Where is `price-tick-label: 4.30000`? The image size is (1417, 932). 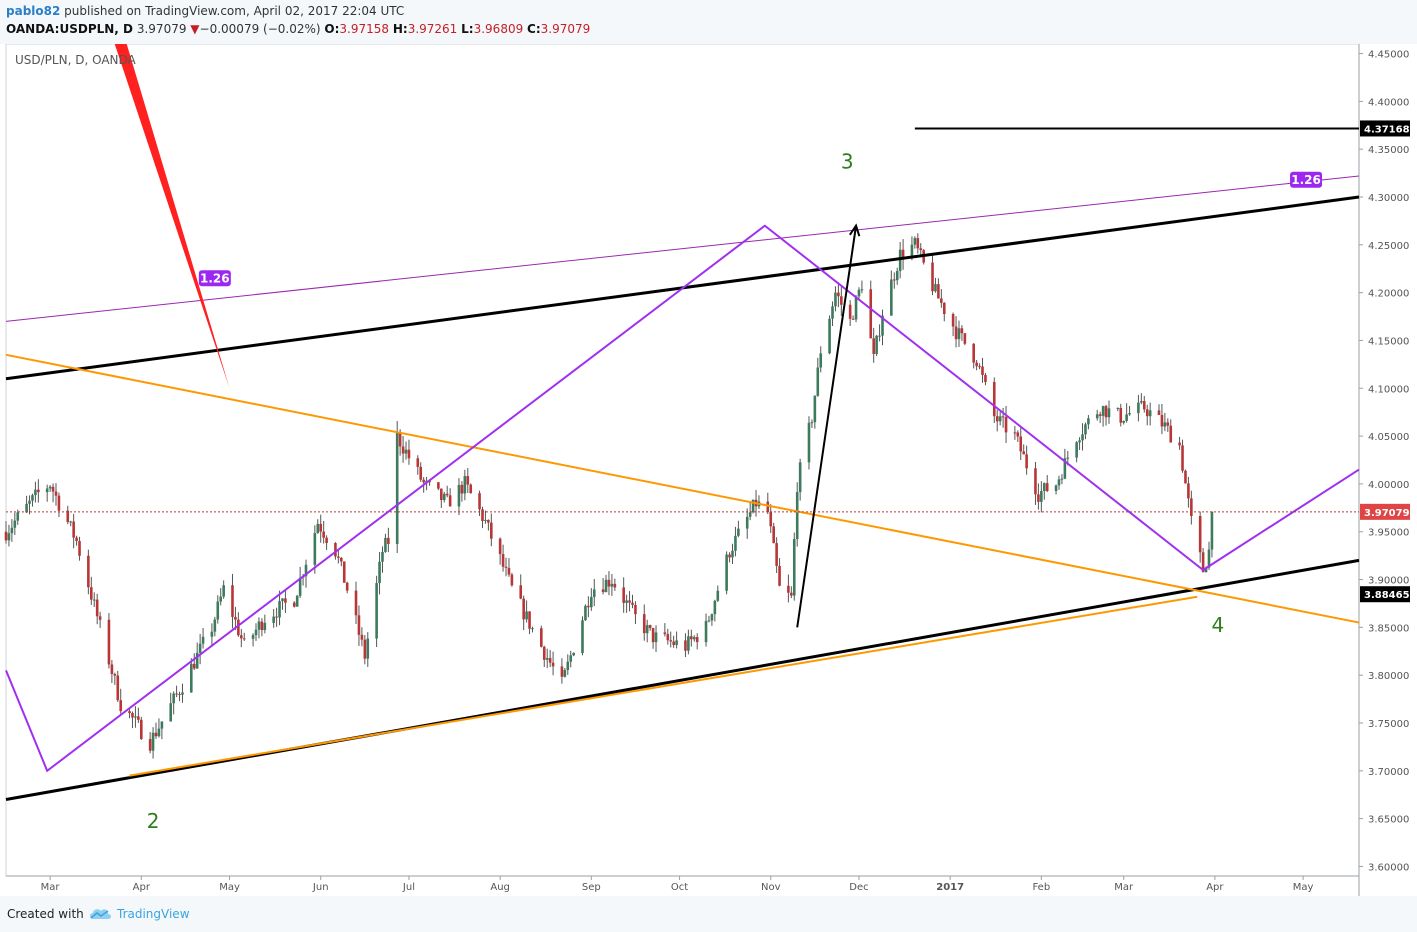 price-tick-label: 4.30000 is located at coordinates (1388, 198).